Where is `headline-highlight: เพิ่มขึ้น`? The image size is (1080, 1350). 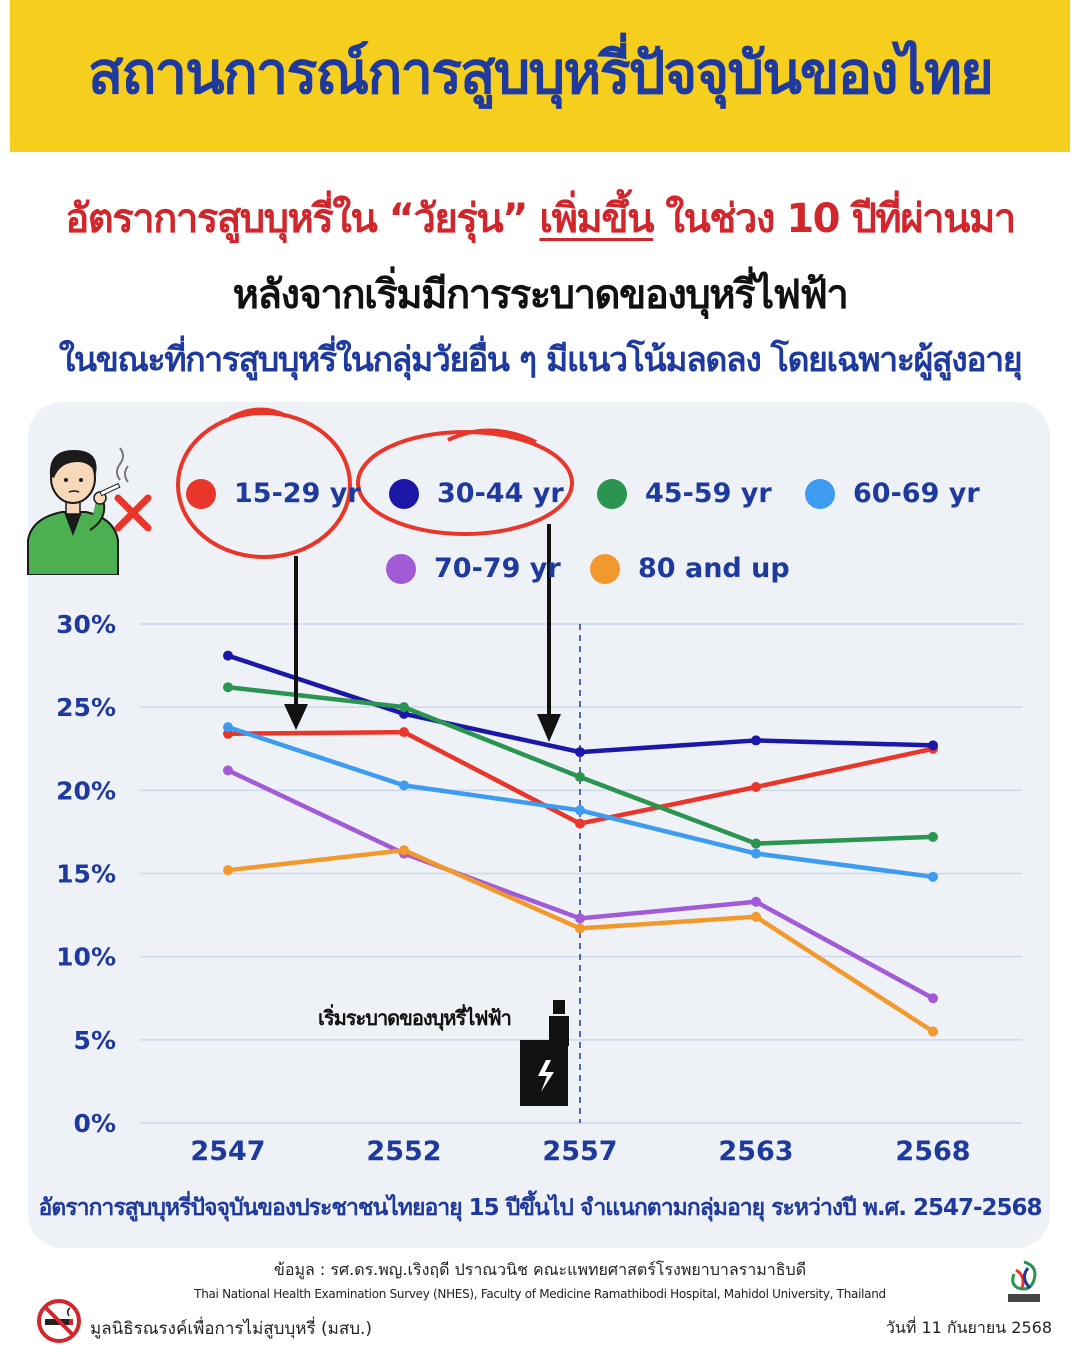
headline-highlight: เพิ่มขึ้น is located at coordinates (596, 219).